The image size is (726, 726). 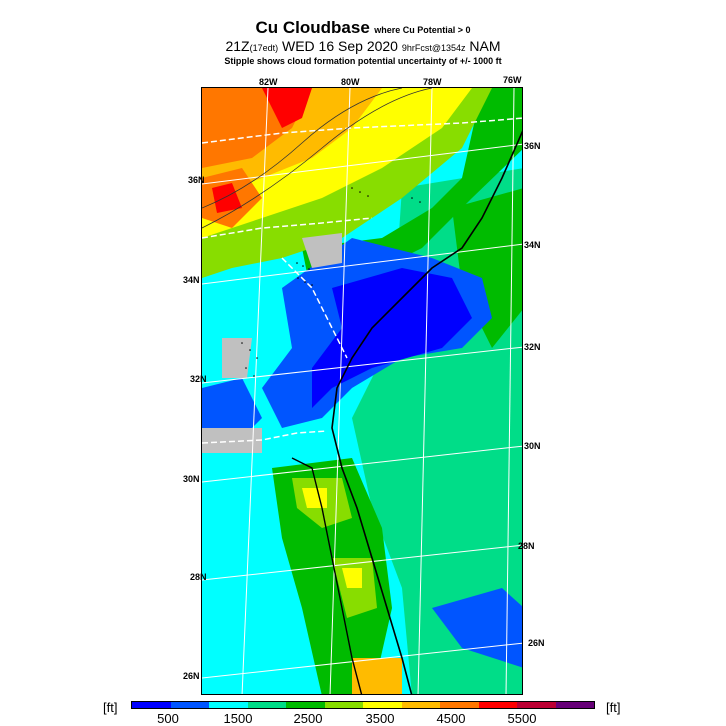 I want to click on colorbar-tick: 500, so click(x=168, y=718).